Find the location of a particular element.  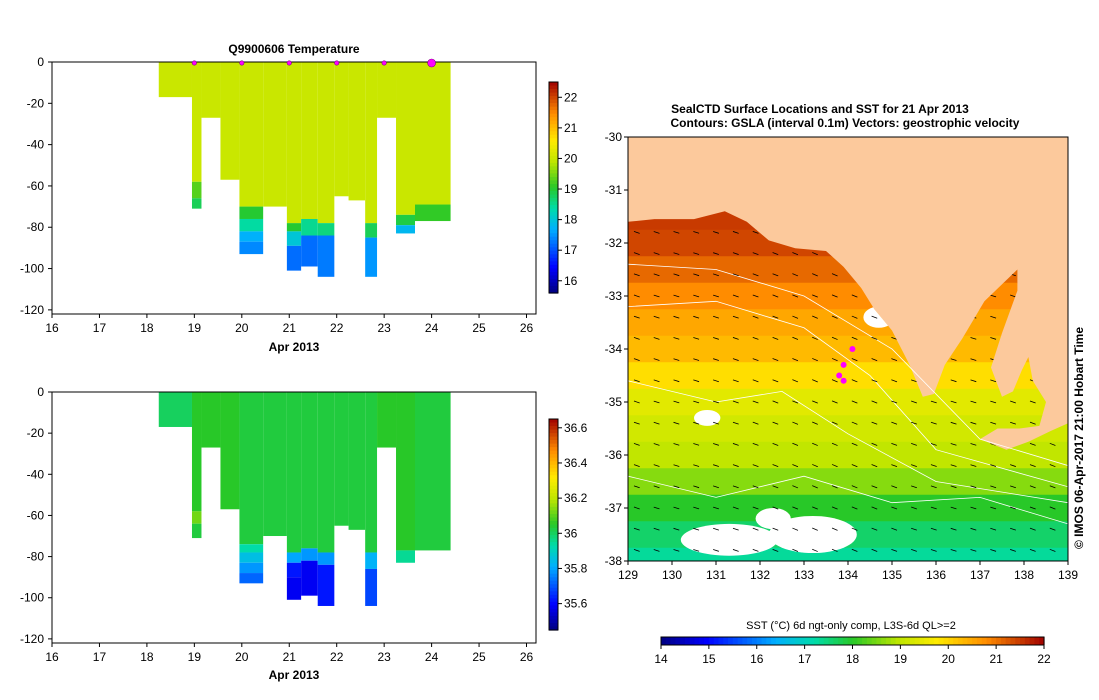

x-tick-label: 25 is located at coordinates (479, 328).